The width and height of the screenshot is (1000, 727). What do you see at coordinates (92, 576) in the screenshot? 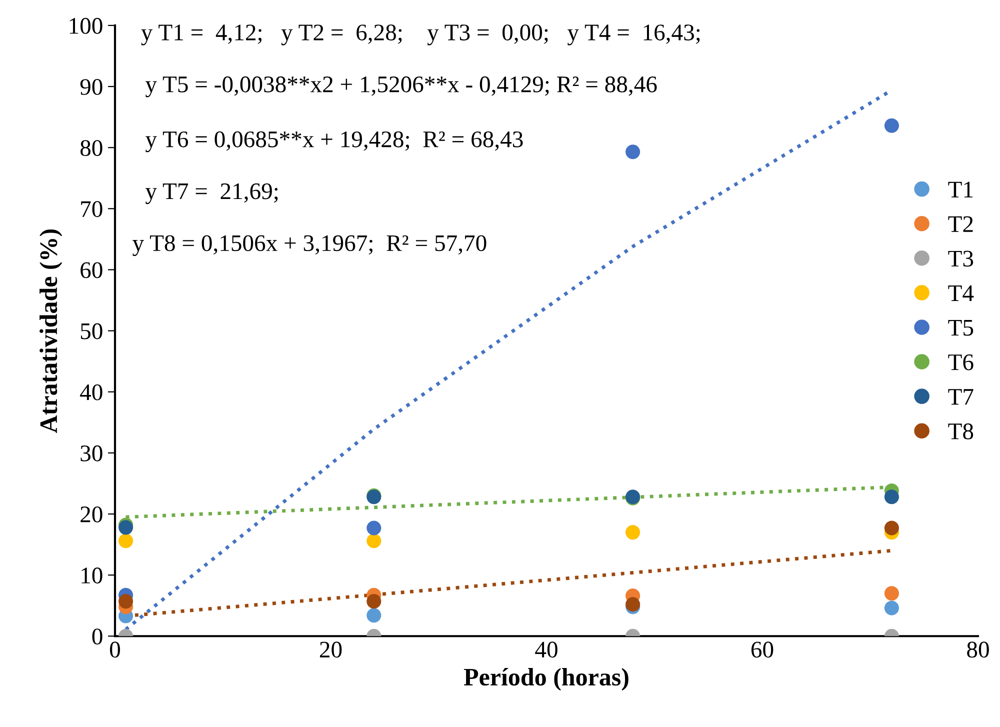
I see `y-tick-label: 10` at bounding box center [92, 576].